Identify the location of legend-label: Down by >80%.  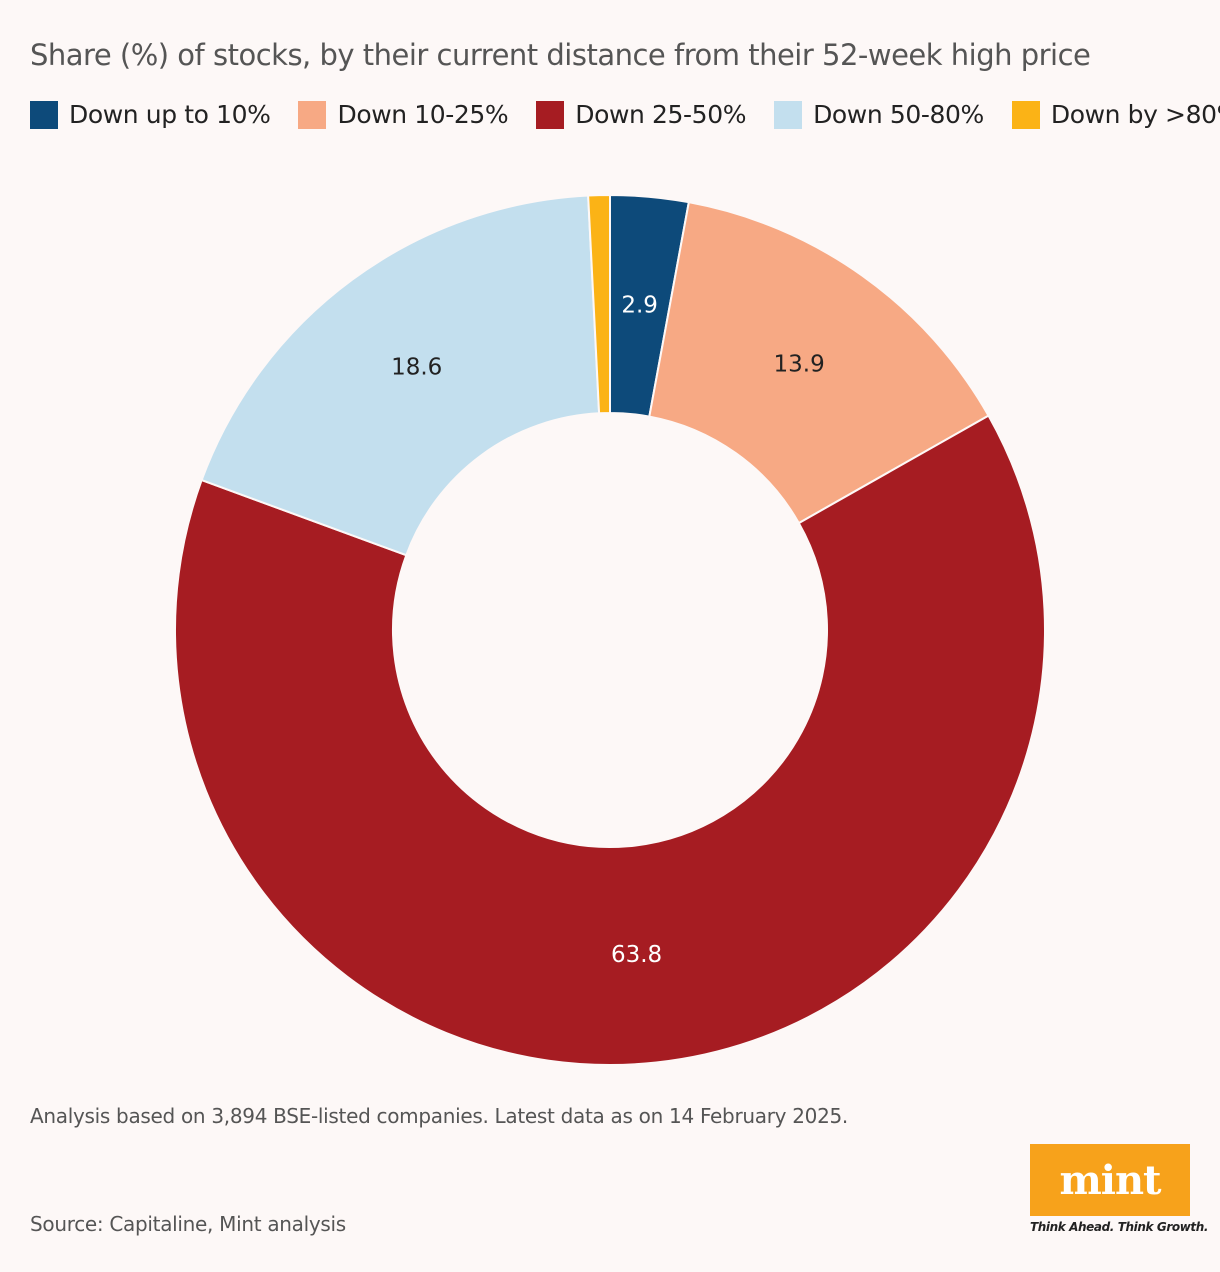
(1135, 114).